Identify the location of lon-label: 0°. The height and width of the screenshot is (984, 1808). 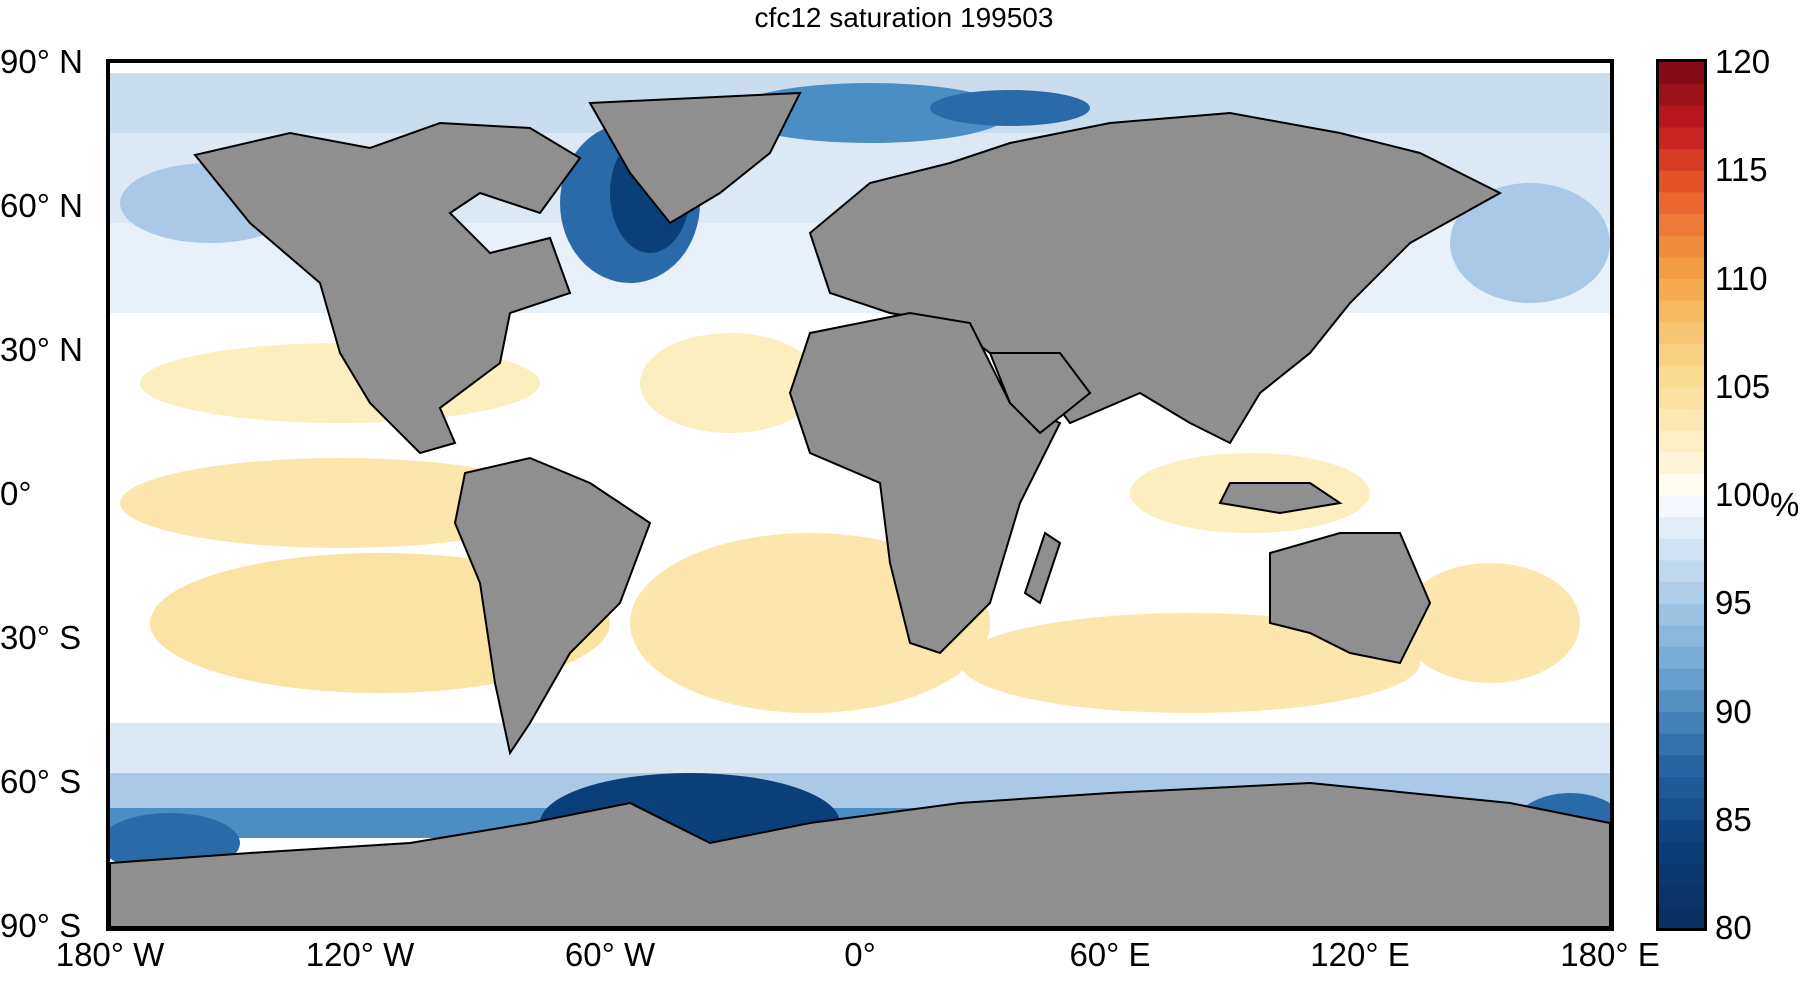
(860, 954).